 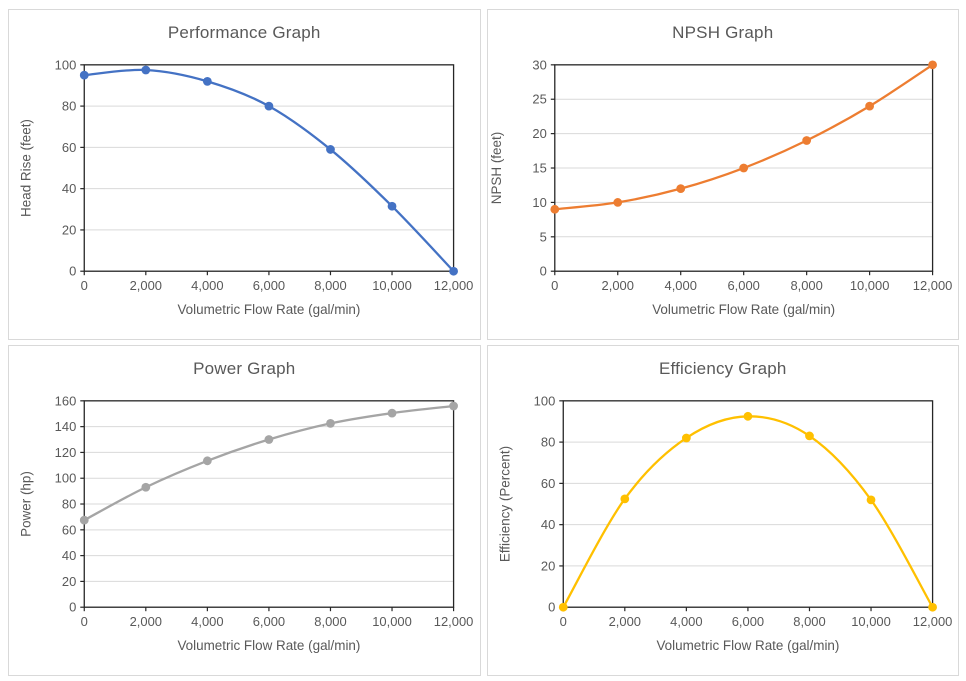 I want to click on svg-text: 160, so click(x=66, y=400).